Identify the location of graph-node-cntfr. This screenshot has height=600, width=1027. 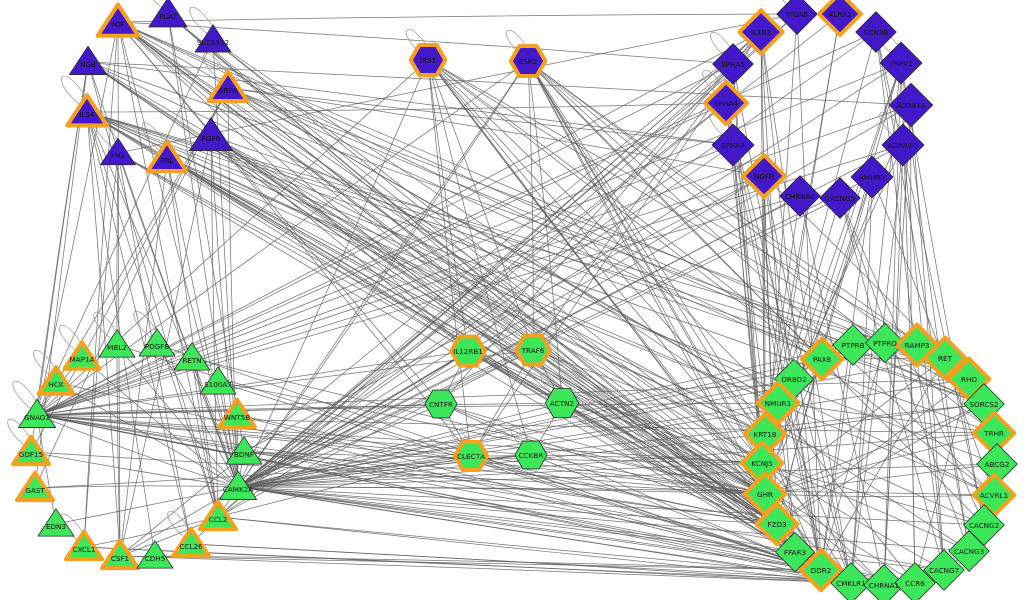
(441, 404).